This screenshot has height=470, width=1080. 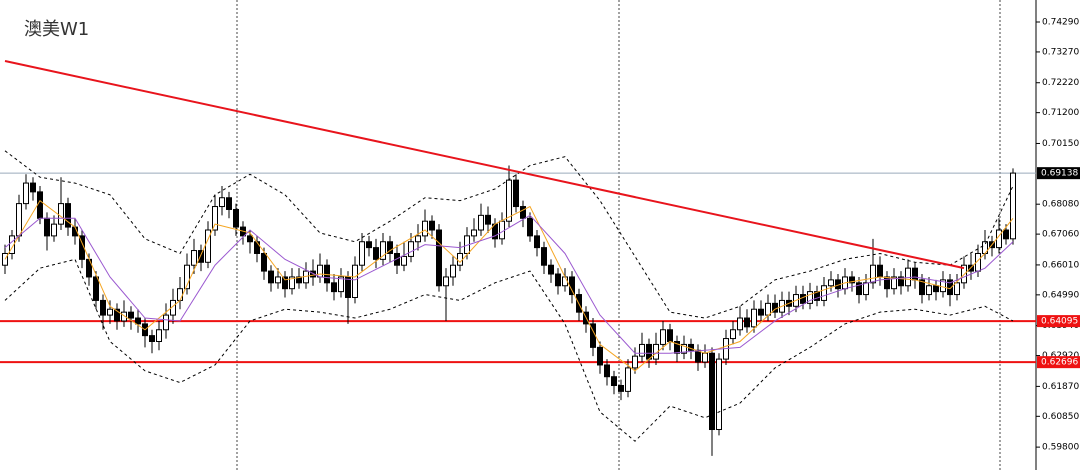 What do you see at coordinates (1060, 417) in the screenshot?
I see `y-tick-label: 0.60850` at bounding box center [1060, 417].